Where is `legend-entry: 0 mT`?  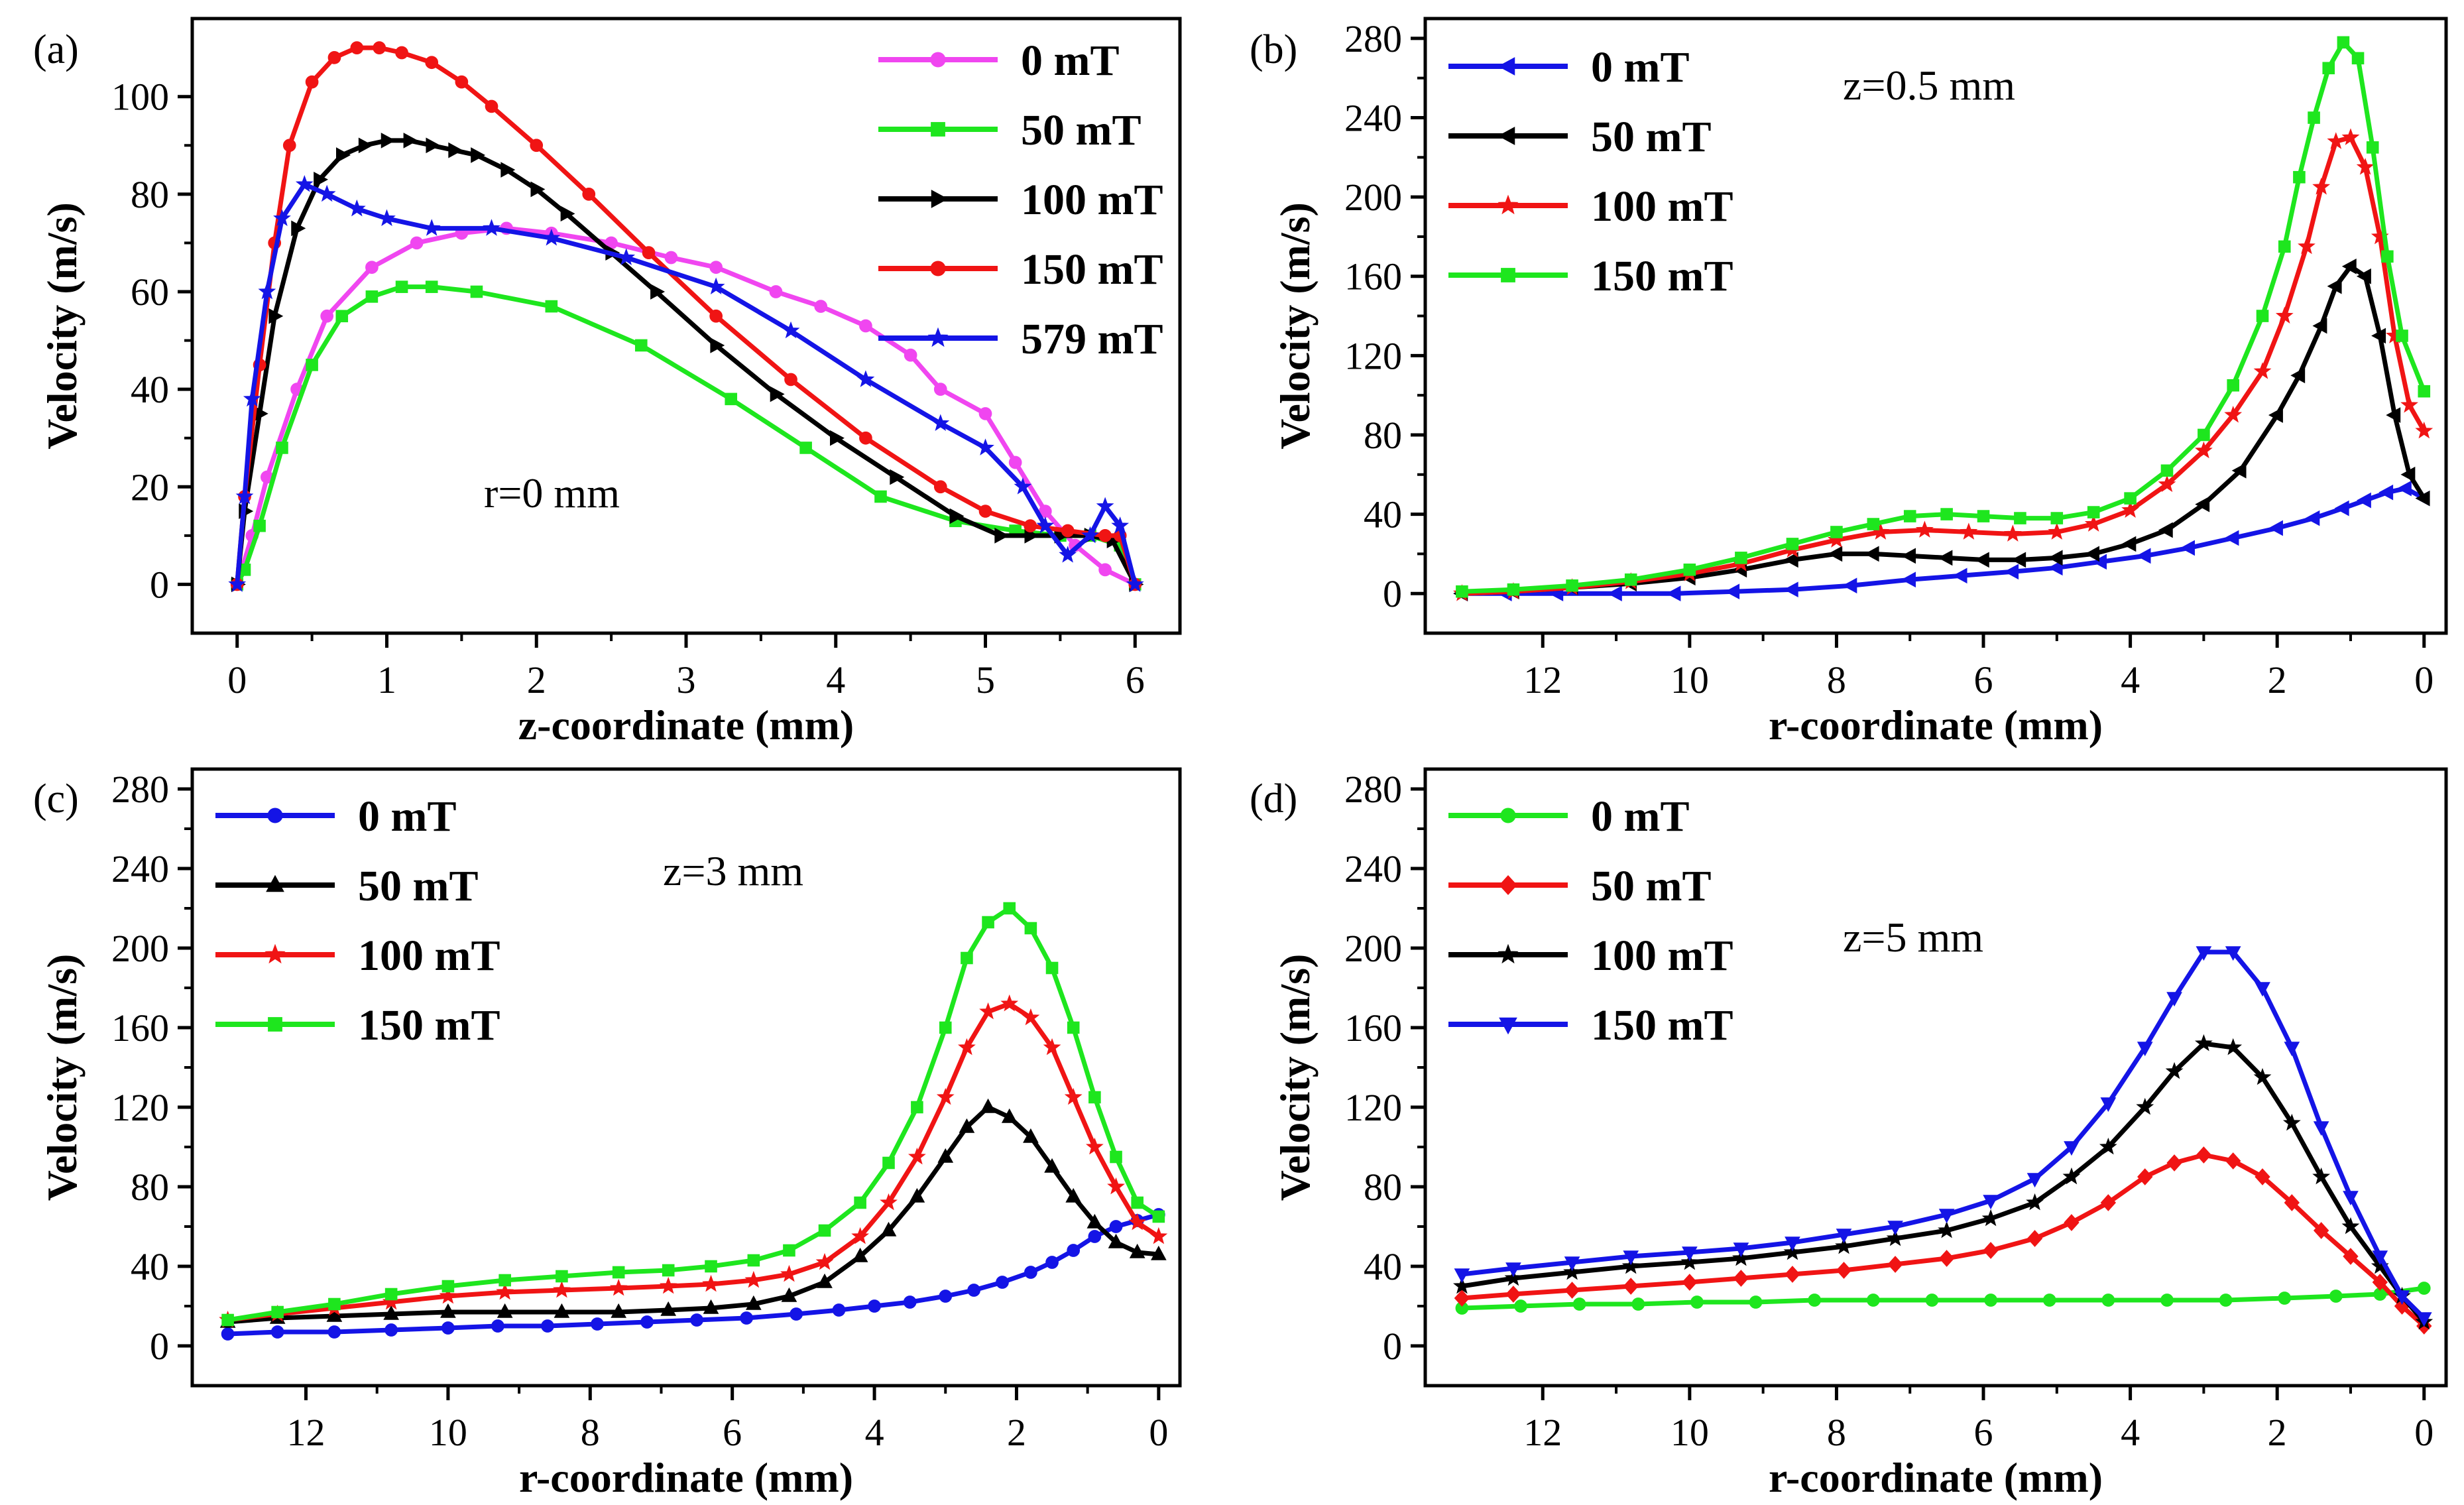
legend-entry: 0 mT is located at coordinates (1070, 61).